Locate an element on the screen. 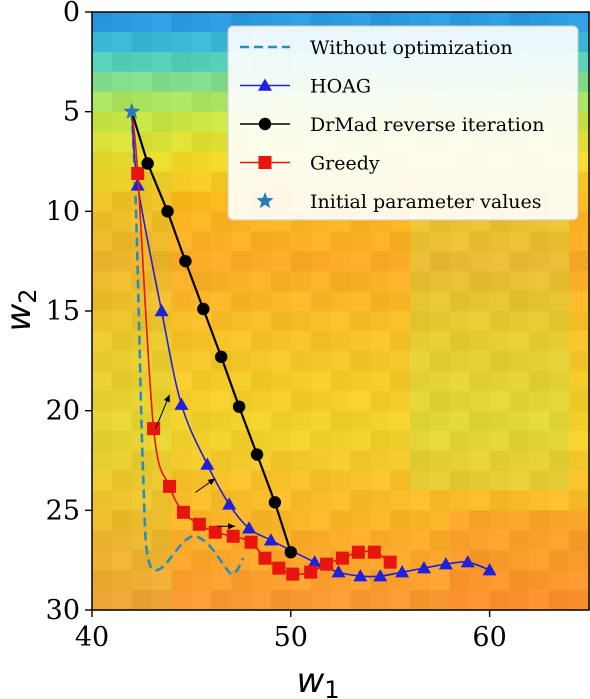 This screenshot has height=699, width=590. legend-label: Without optimization is located at coordinates (411, 48).